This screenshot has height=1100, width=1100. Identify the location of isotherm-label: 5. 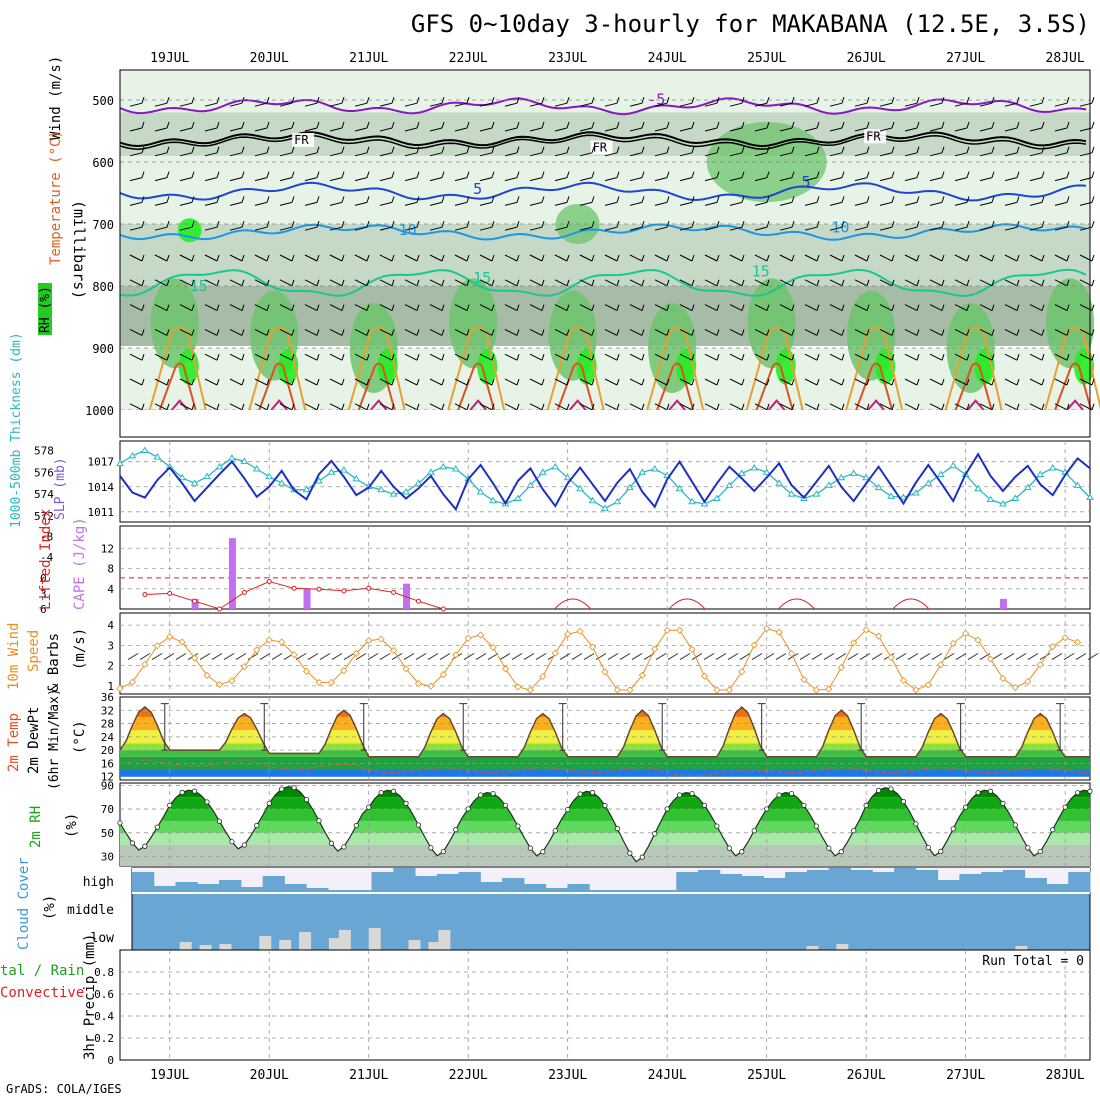
(477, 189).